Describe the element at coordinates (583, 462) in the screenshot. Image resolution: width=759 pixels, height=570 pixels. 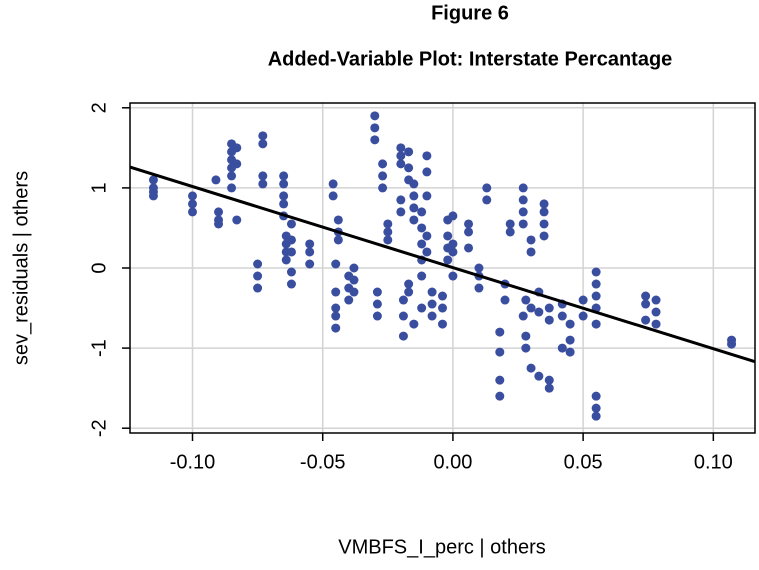
I see `x-tick-label: 0.05` at that location.